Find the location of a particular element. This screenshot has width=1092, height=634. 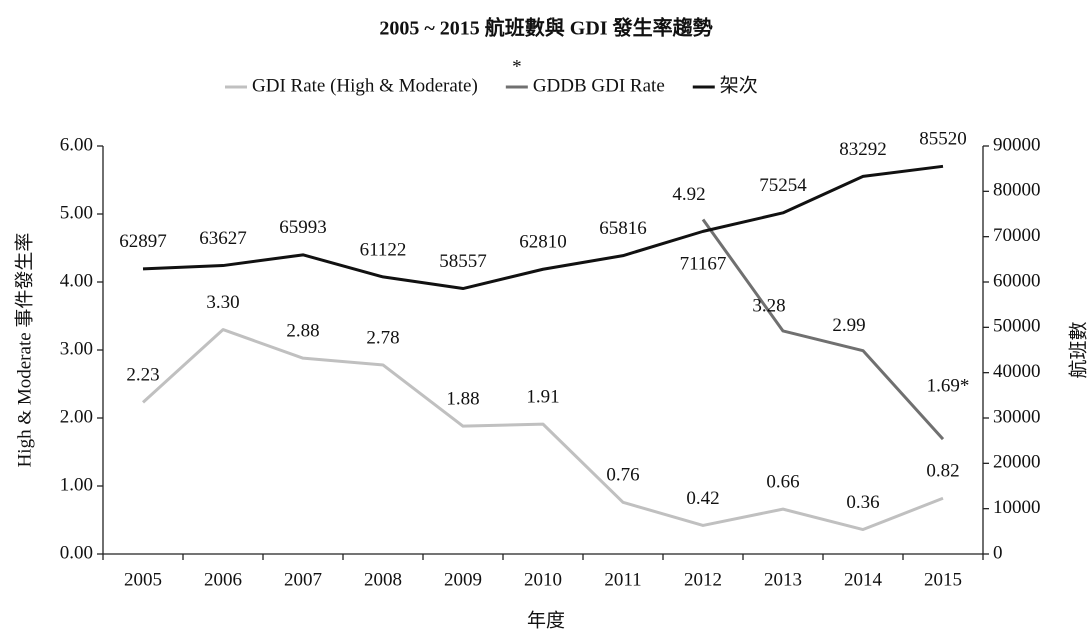

x-tick-label: 2011 is located at coordinates (622, 579).